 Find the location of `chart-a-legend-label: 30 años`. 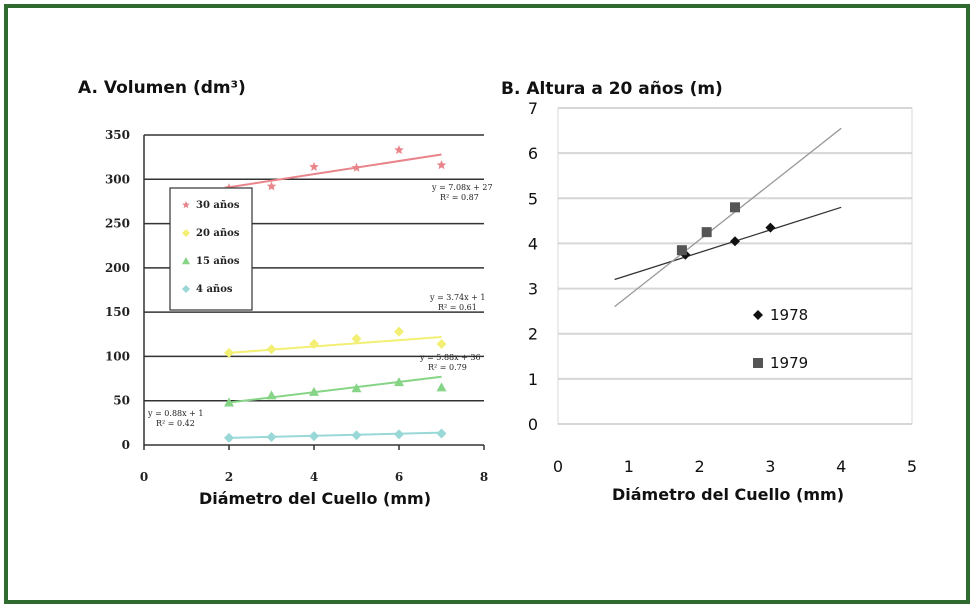

chart-a-legend-label: 30 años is located at coordinates (218, 205).